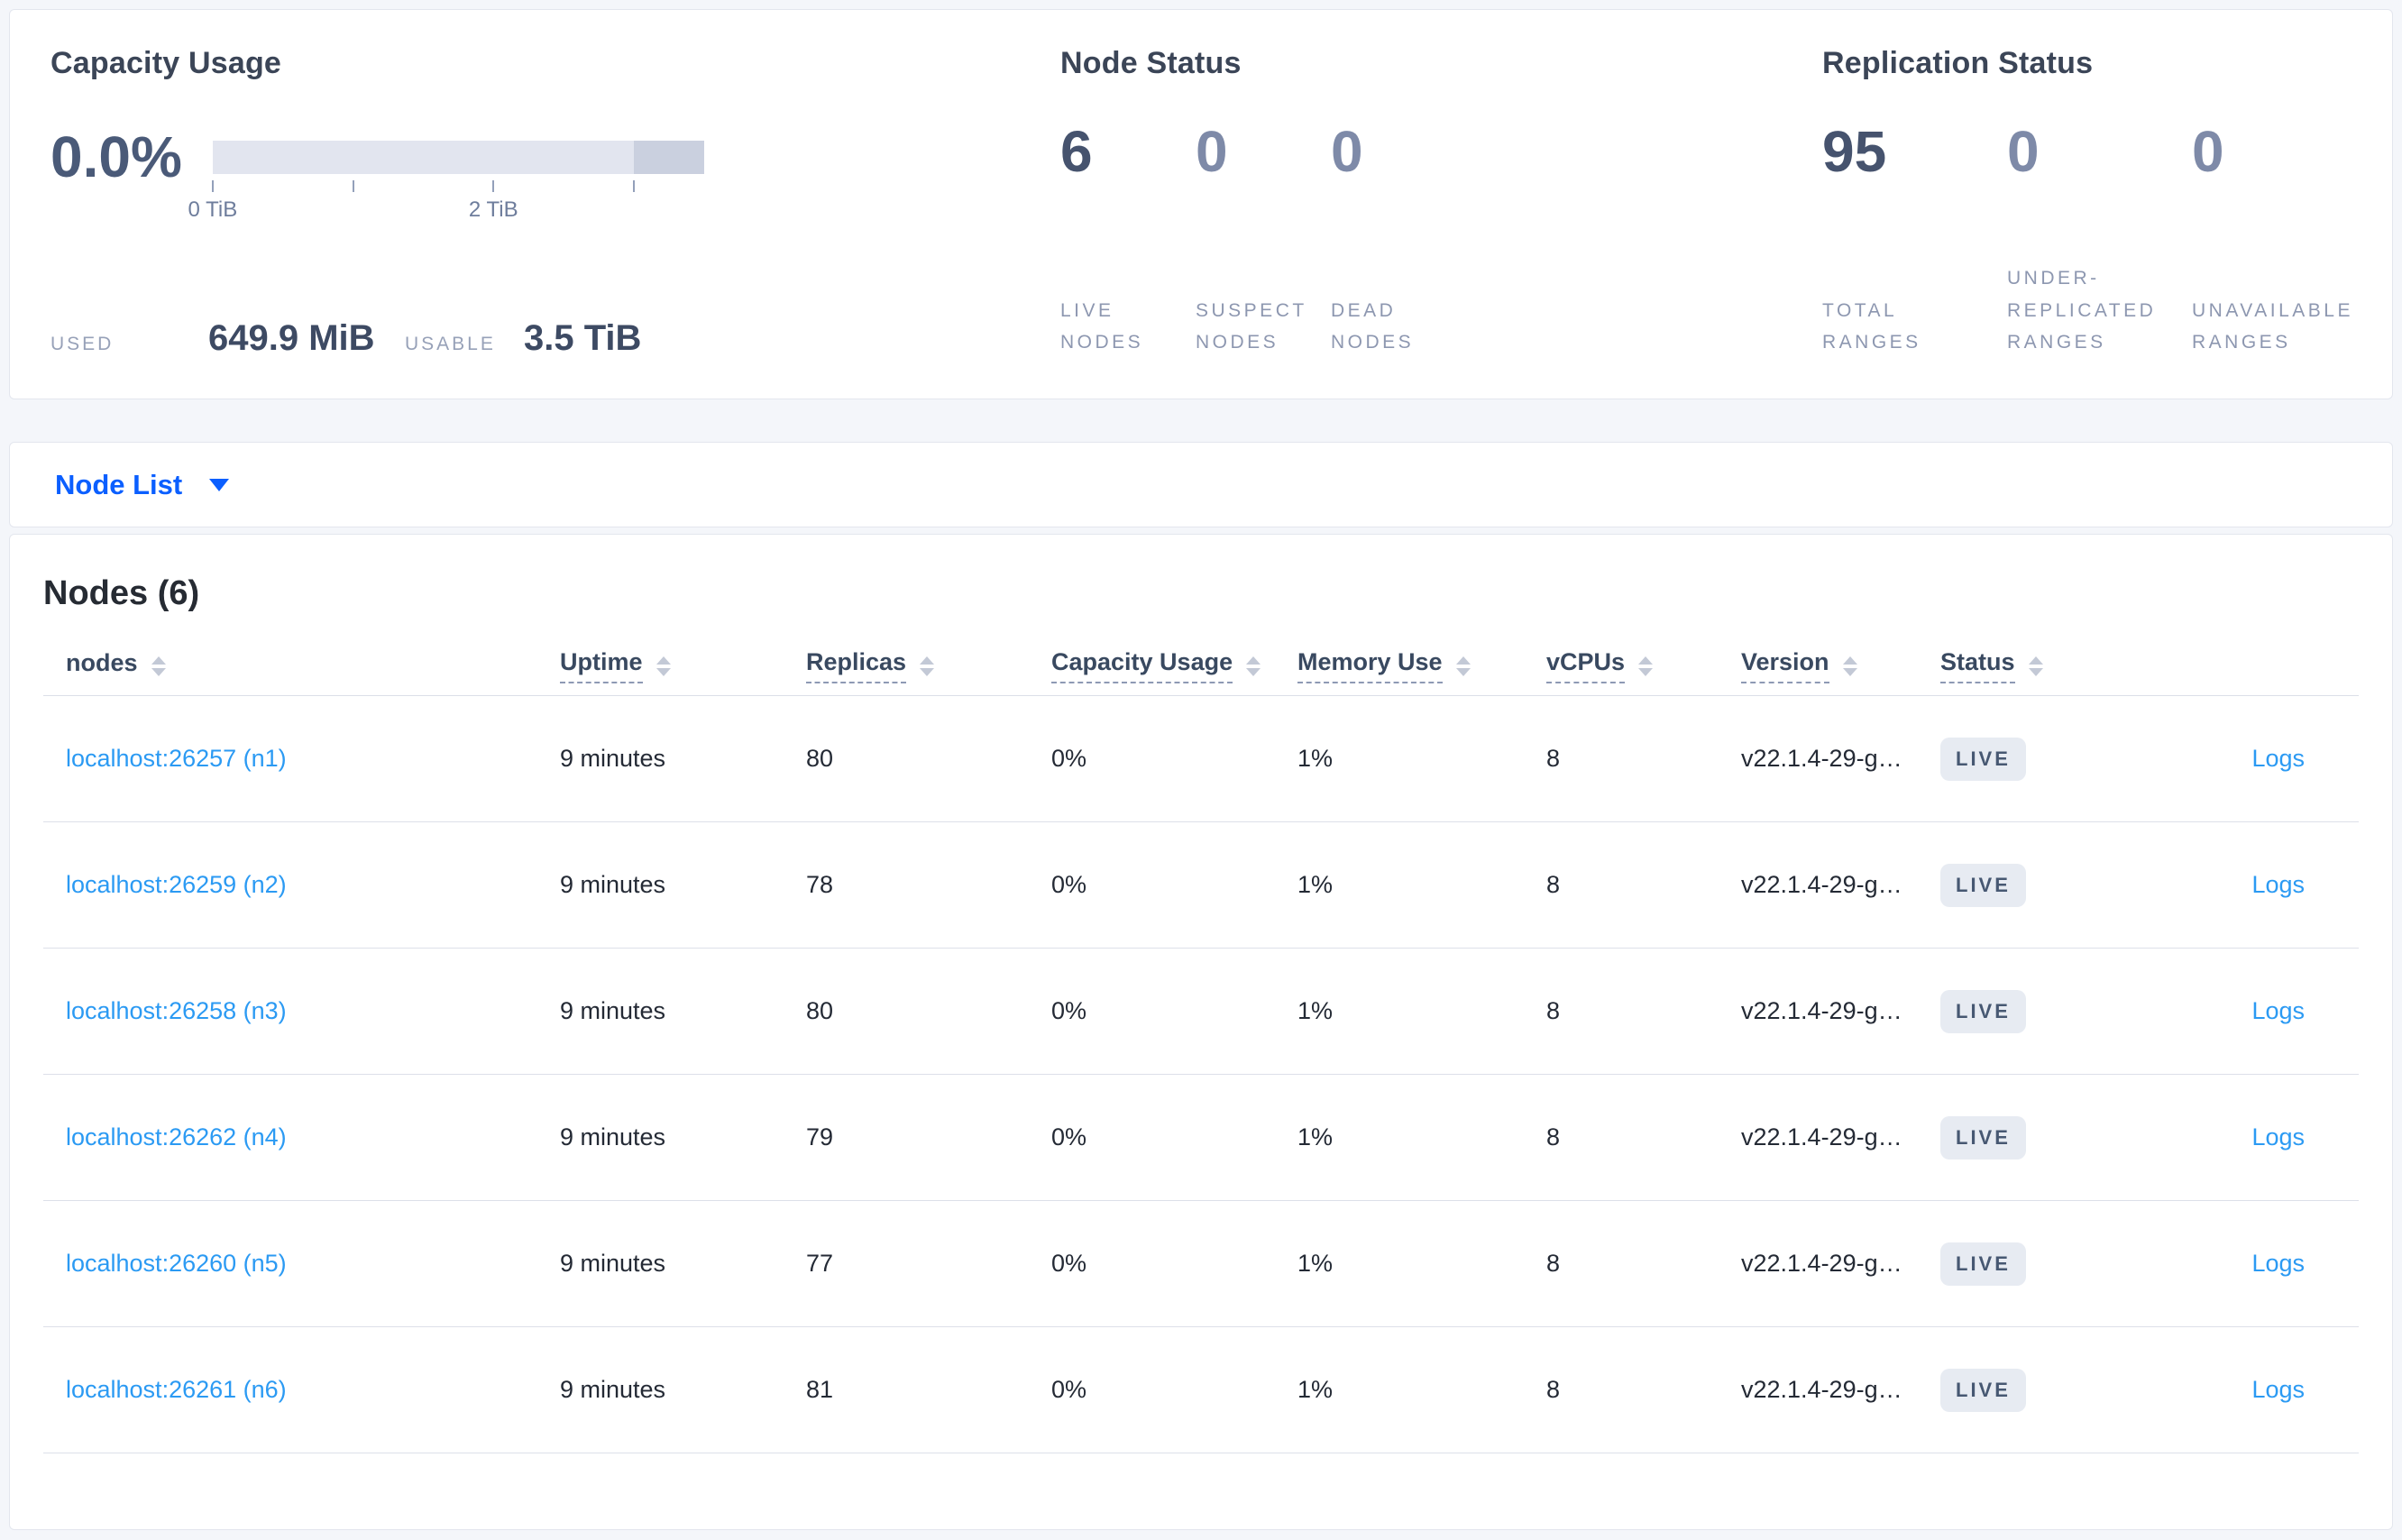 This screenshot has width=2402, height=1540. What do you see at coordinates (176, 1264) in the screenshot?
I see `node-link: localhost:26260 (n5)` at bounding box center [176, 1264].